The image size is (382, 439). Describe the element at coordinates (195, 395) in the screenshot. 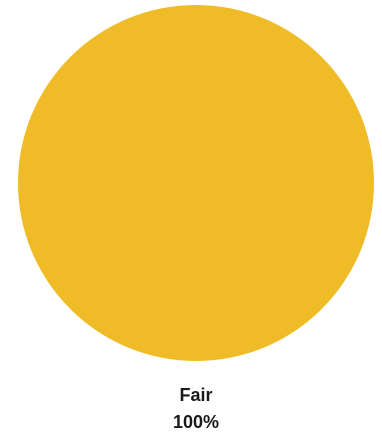

I see `slice-label-fair: Fair` at that location.